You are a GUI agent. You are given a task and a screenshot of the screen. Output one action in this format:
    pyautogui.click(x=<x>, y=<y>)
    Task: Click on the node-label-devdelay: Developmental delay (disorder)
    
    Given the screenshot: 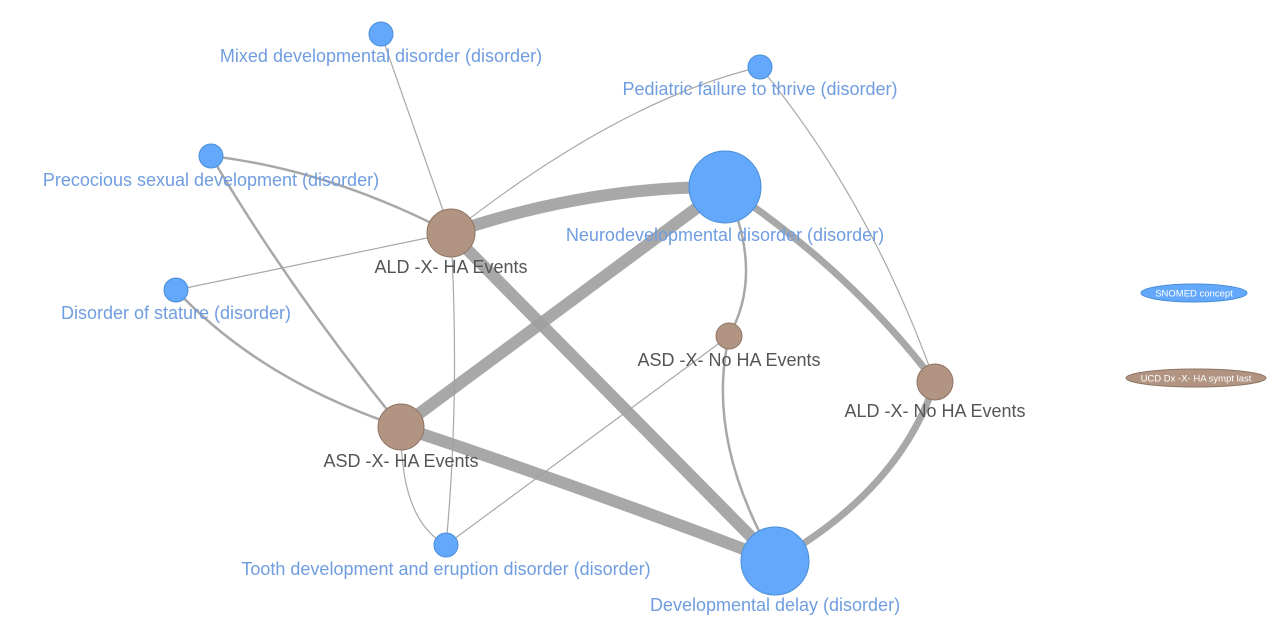 What is the action you would take?
    pyautogui.click(x=775, y=605)
    